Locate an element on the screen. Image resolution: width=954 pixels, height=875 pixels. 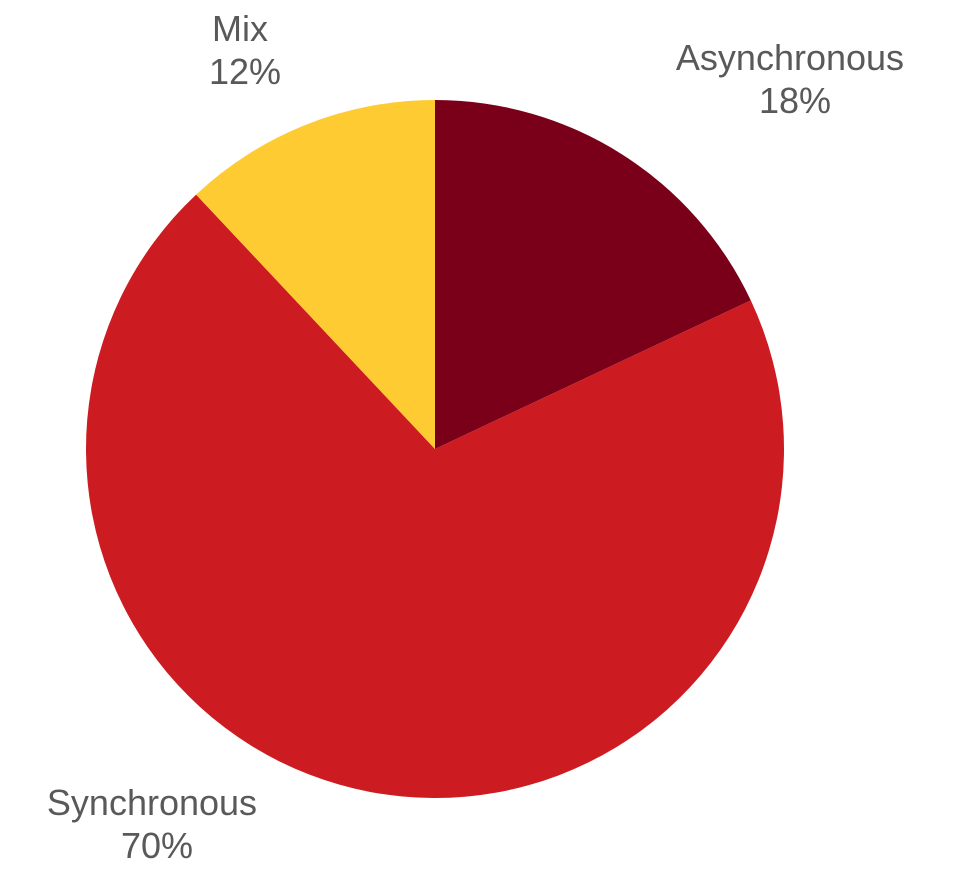
slice-label-mix-name: Mix is located at coordinates (240, 28).